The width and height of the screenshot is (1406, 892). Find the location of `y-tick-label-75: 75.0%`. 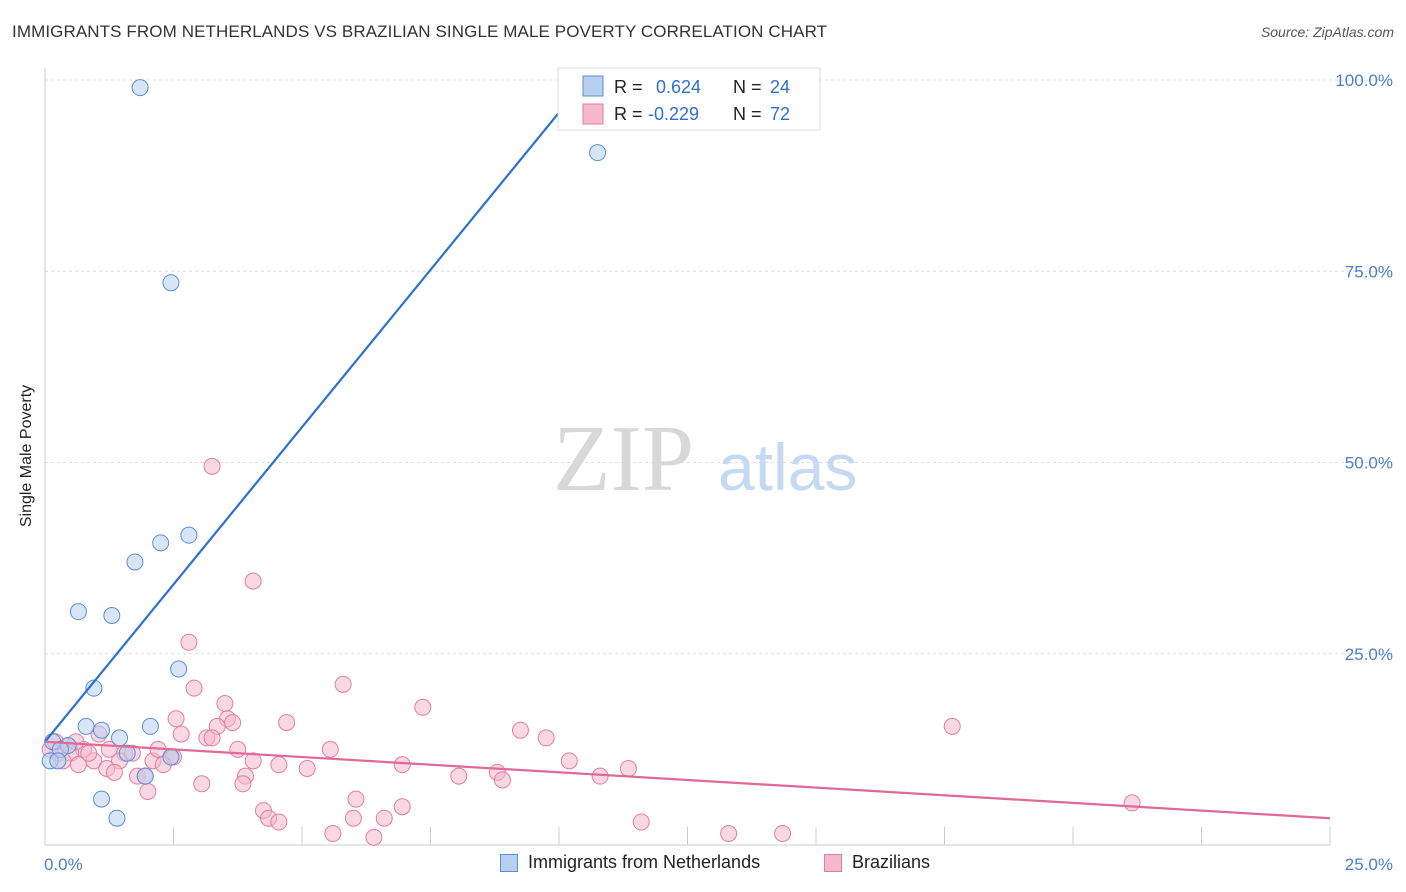

y-tick-label-75: 75.0% is located at coordinates (1369, 271).